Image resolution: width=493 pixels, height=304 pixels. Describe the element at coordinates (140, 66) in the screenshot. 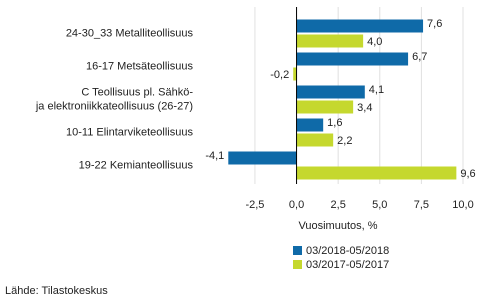

I see `y-tick-label: 16-17 Metsäteollisuus` at that location.